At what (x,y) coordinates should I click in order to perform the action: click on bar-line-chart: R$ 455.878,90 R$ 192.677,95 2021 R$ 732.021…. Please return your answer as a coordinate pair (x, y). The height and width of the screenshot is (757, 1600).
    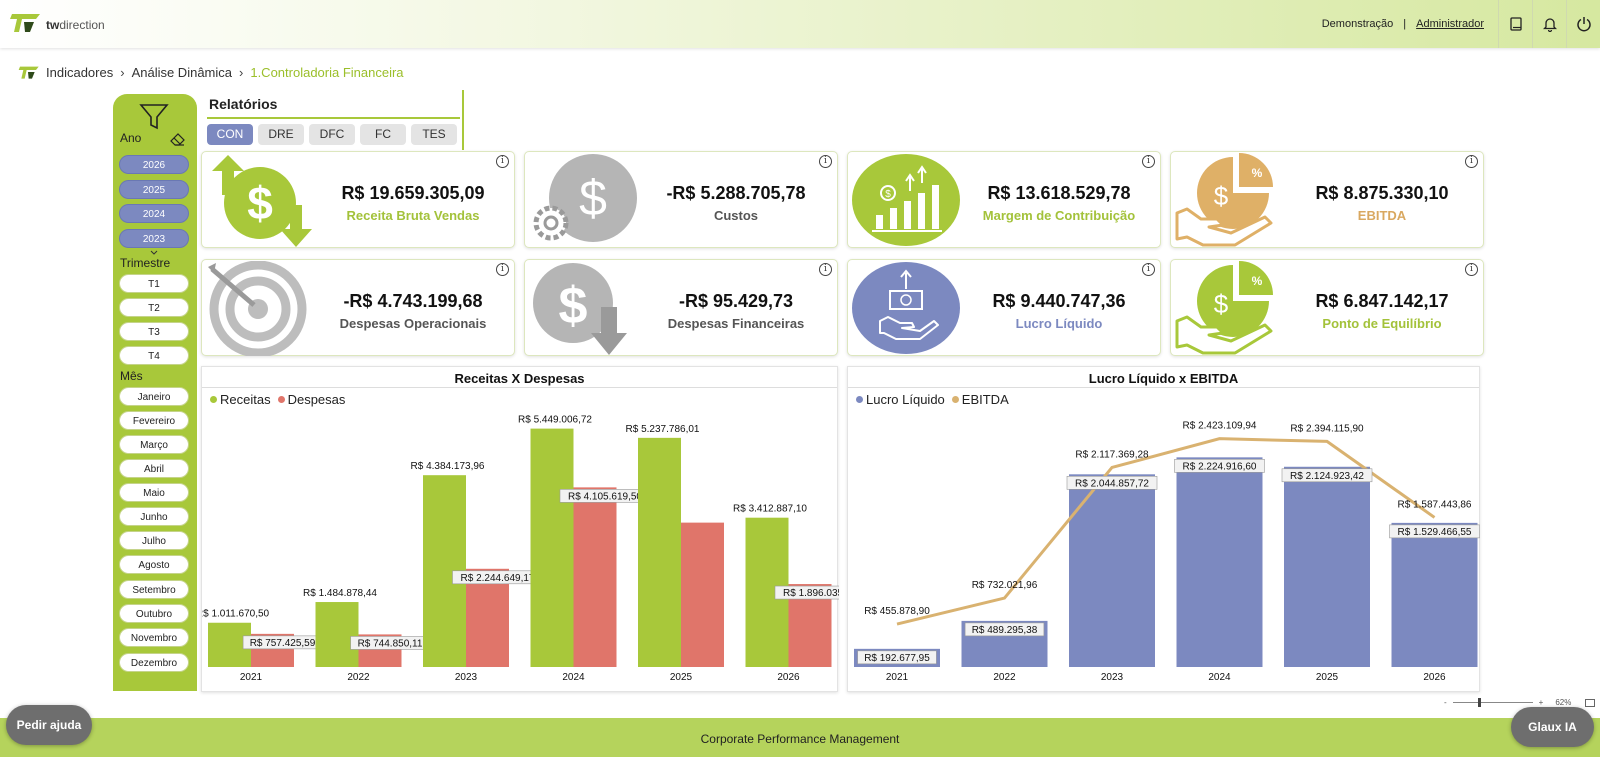
    Looking at the image, I should click on (1167, 552).